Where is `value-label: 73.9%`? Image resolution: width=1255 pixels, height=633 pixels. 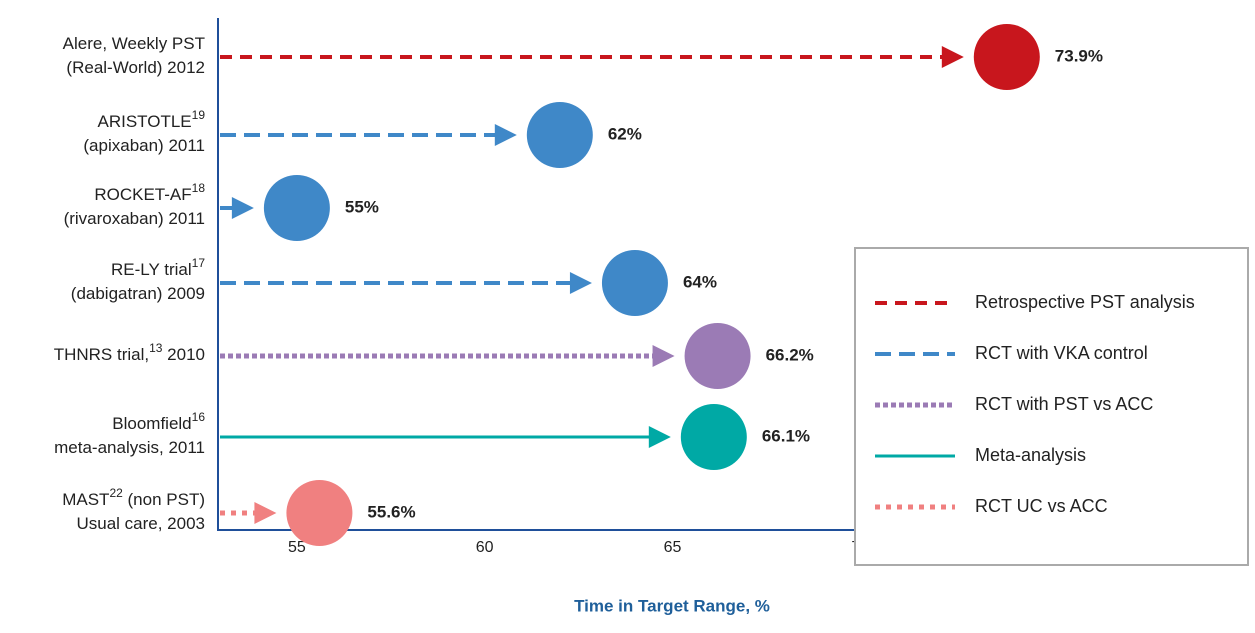 value-label: 73.9% is located at coordinates (1079, 55).